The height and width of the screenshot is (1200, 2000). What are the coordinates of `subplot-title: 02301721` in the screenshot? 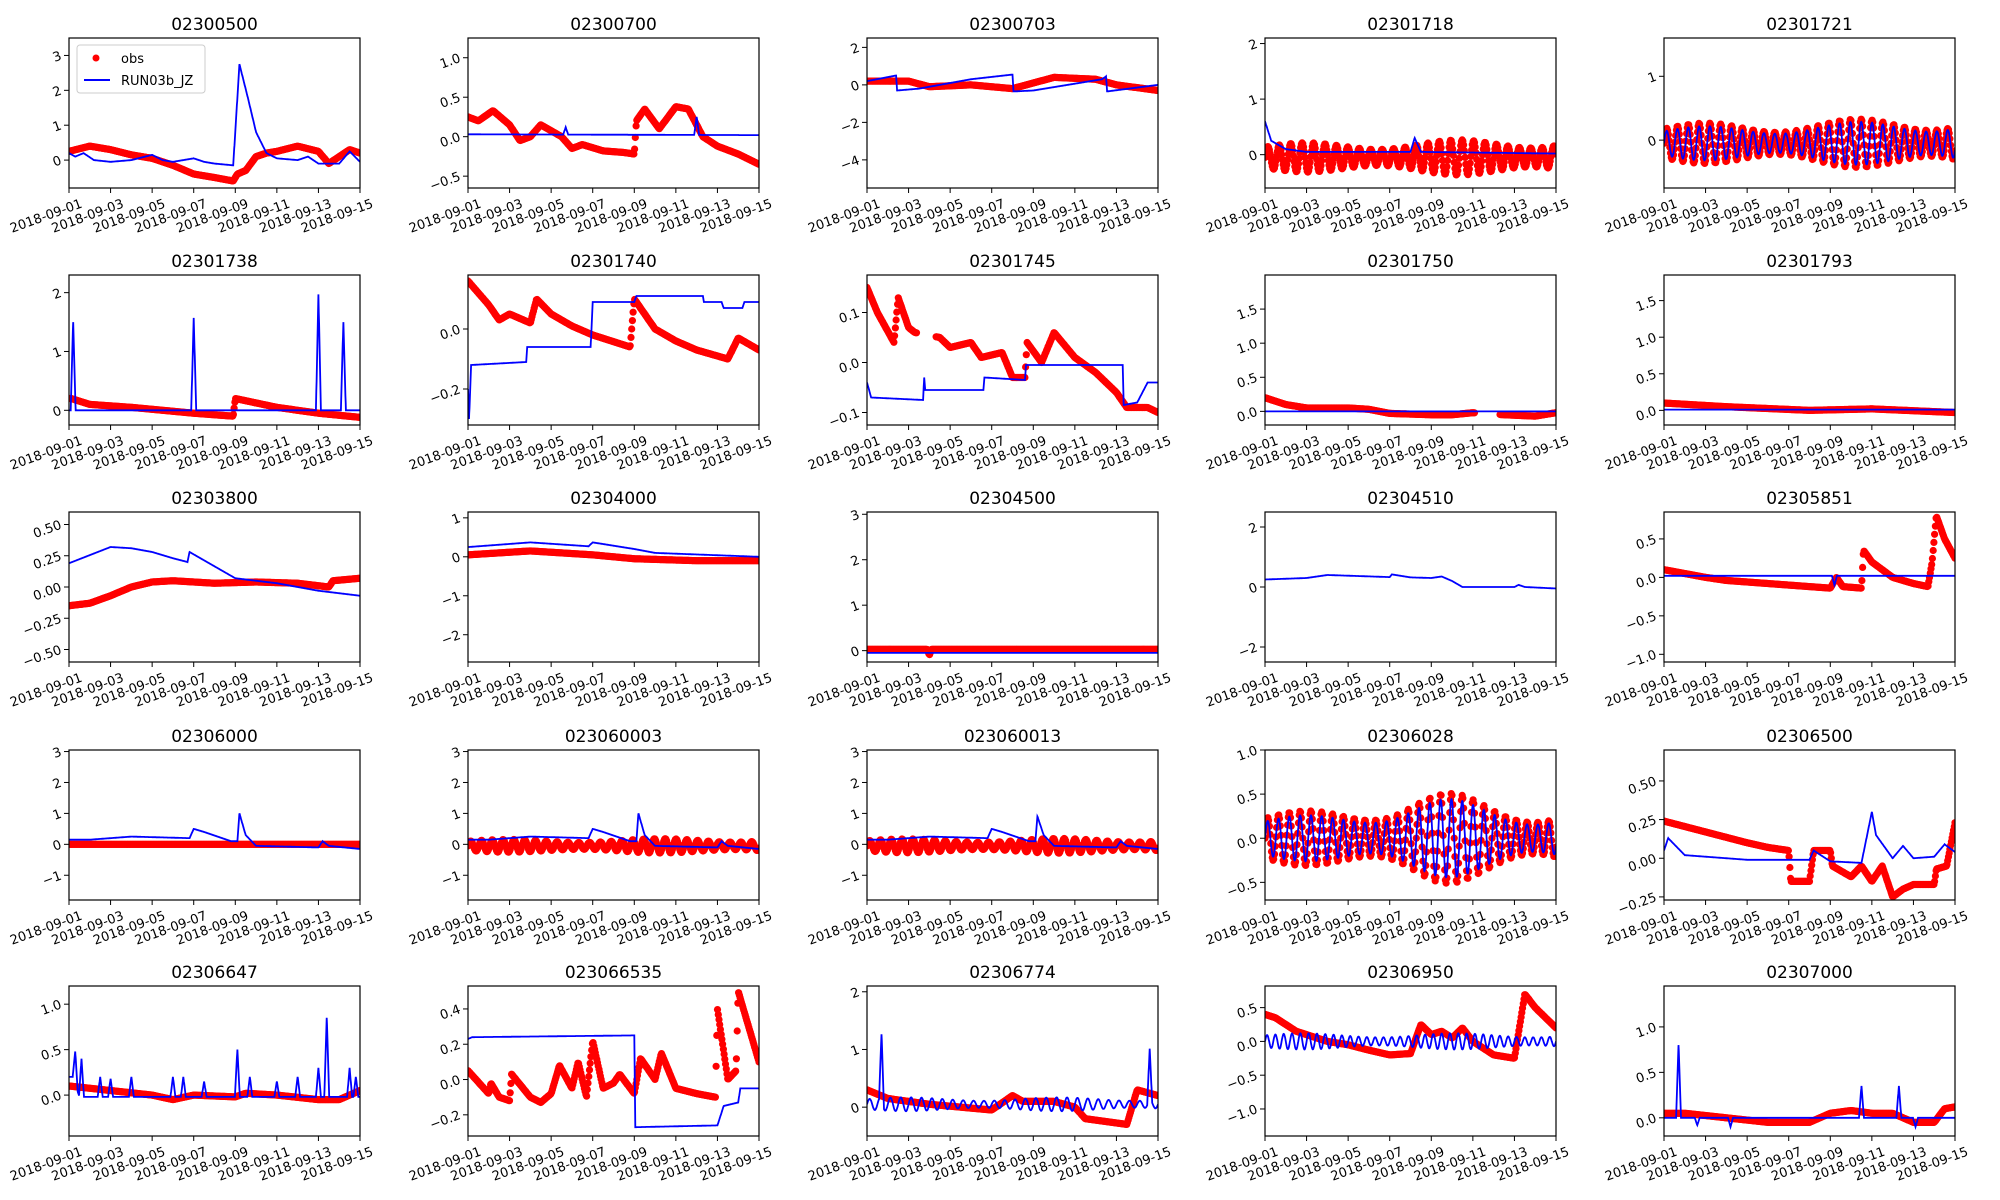 It's located at (1809, 25).